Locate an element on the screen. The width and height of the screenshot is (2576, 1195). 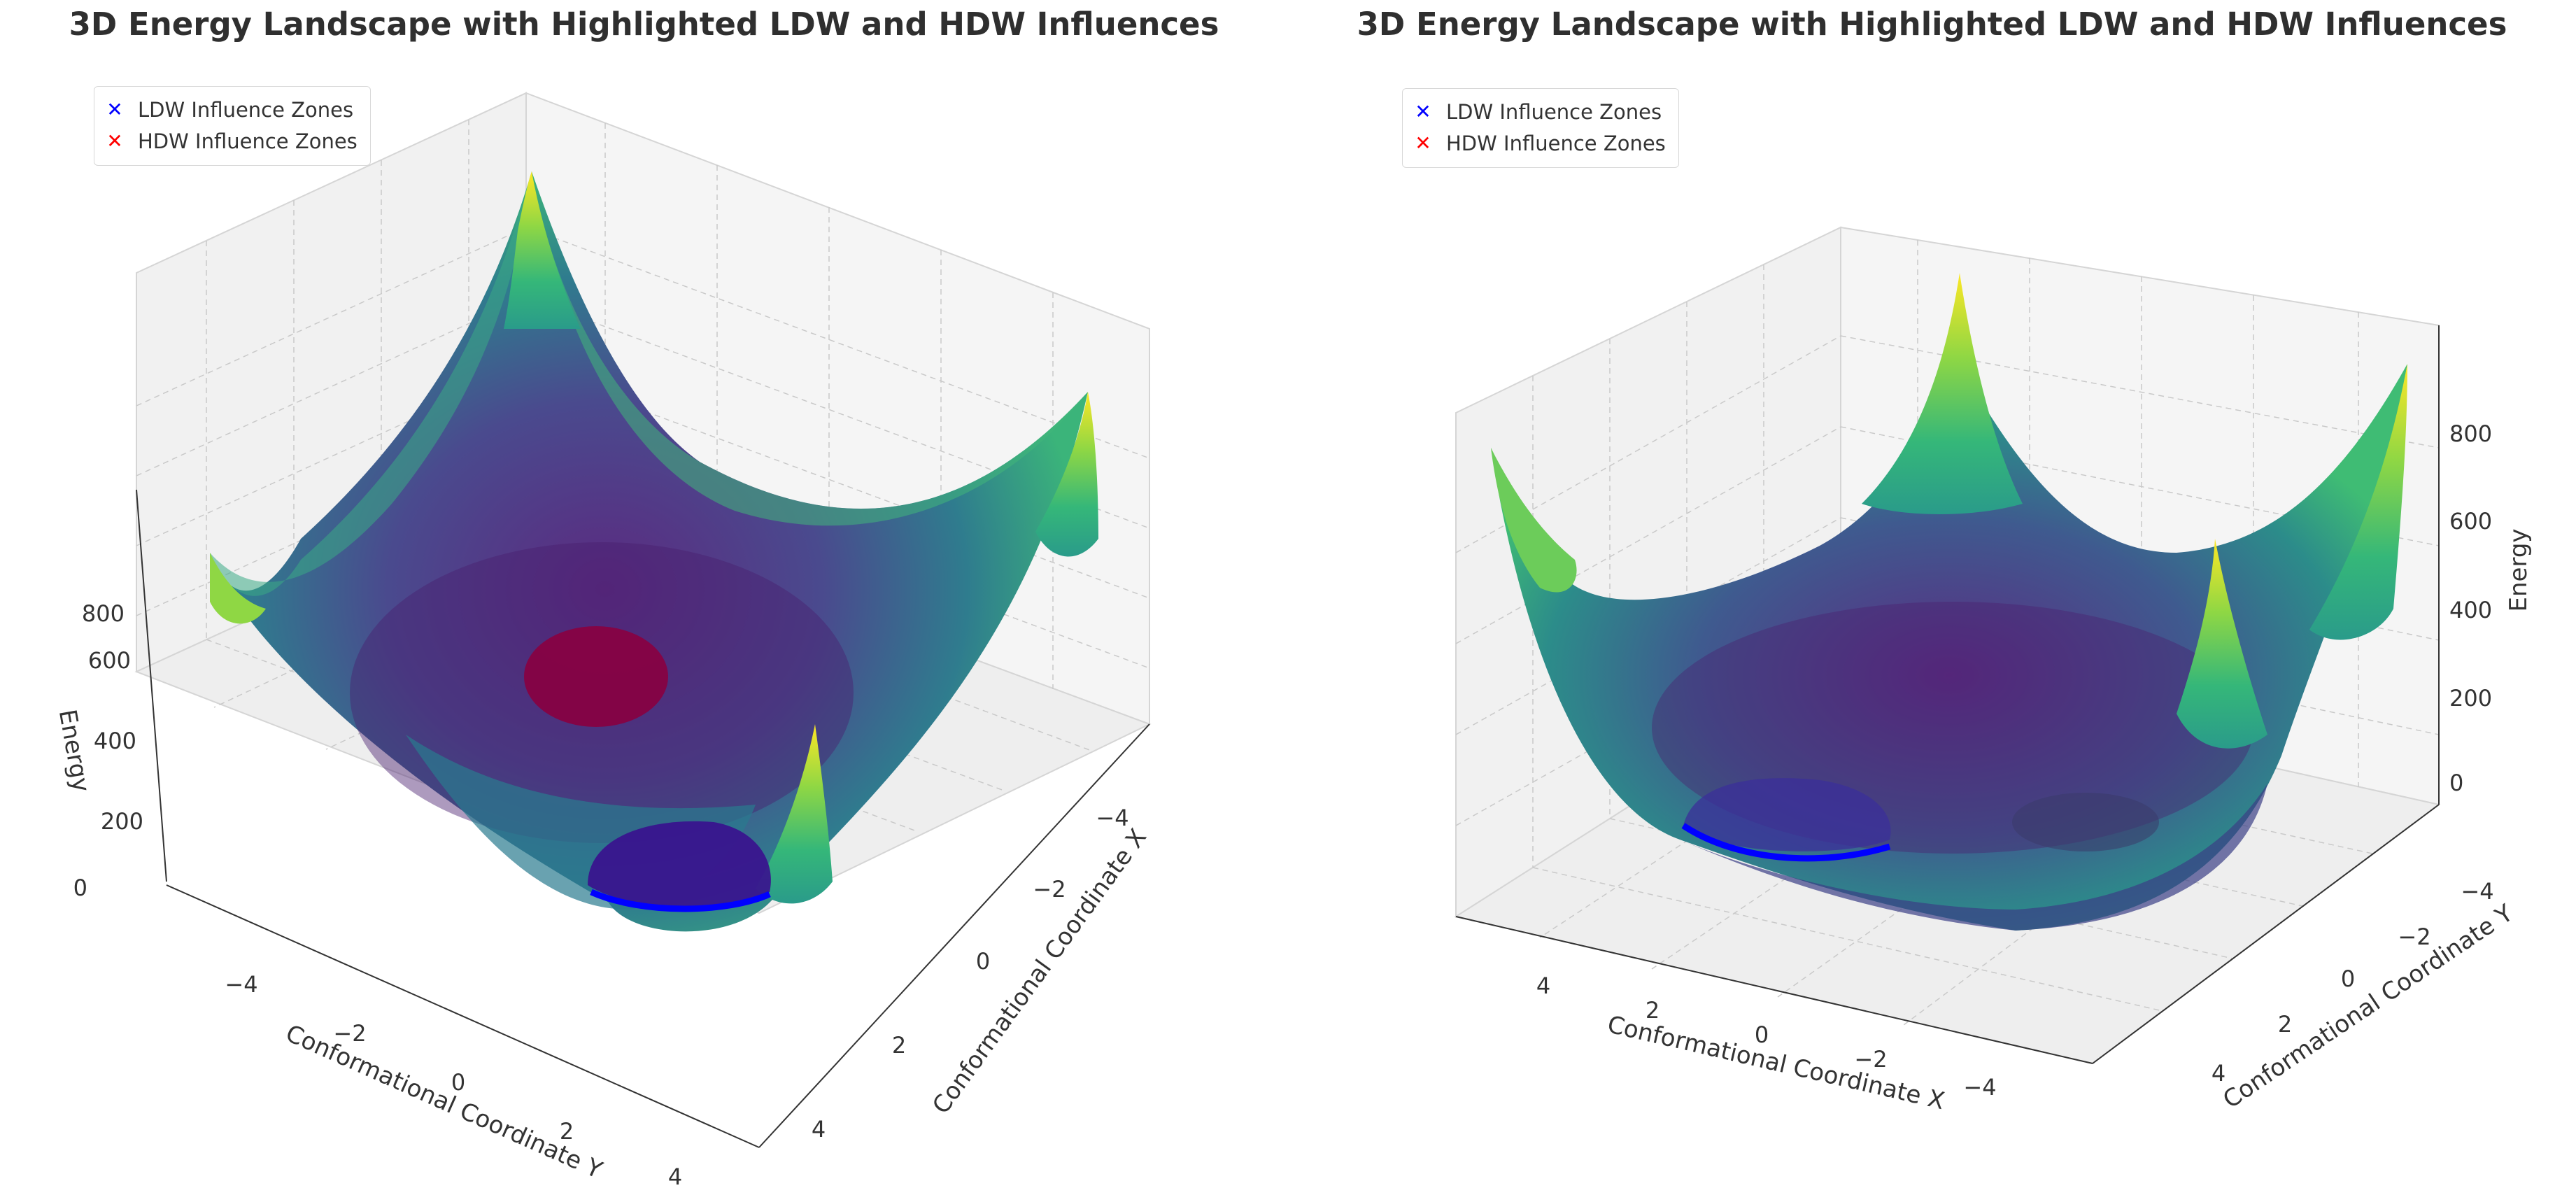
ldw-zone-right is located at coordinates (1787, 815).